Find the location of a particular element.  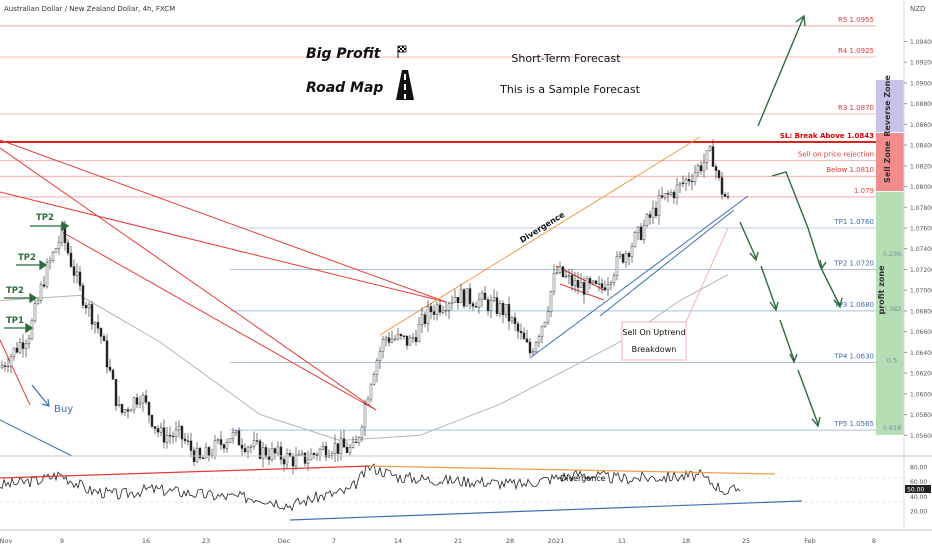

time-tick-label: 11 is located at coordinates (622, 541).